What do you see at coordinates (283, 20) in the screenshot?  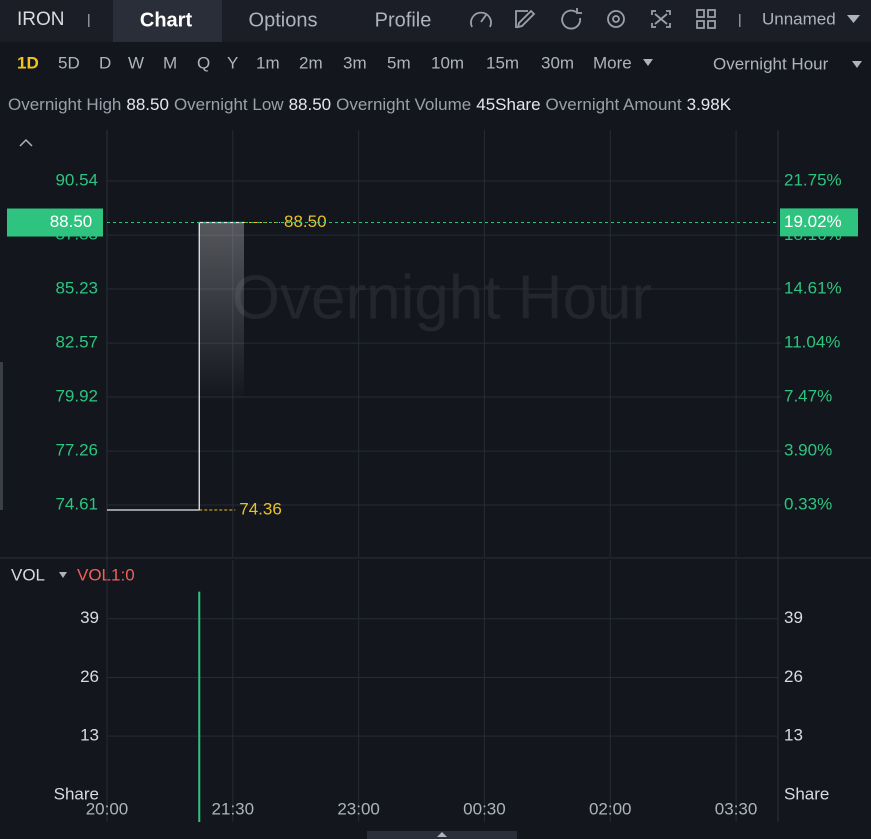 I see `tab: Options` at bounding box center [283, 20].